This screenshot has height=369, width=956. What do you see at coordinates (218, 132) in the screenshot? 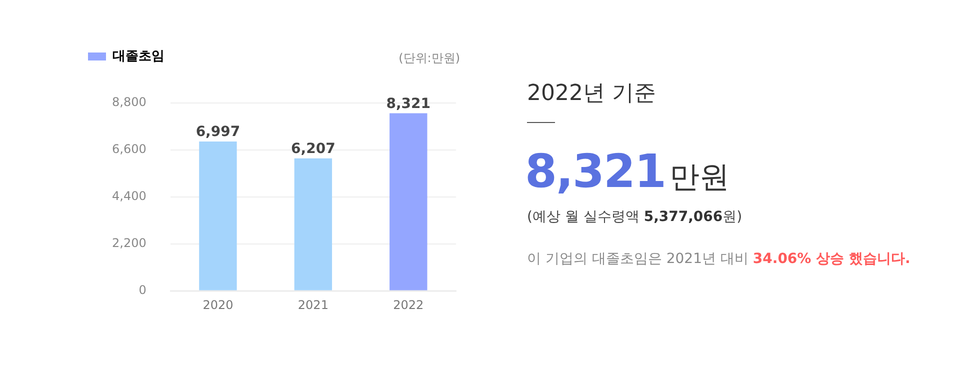
I see `data-label: 6,997` at bounding box center [218, 132].